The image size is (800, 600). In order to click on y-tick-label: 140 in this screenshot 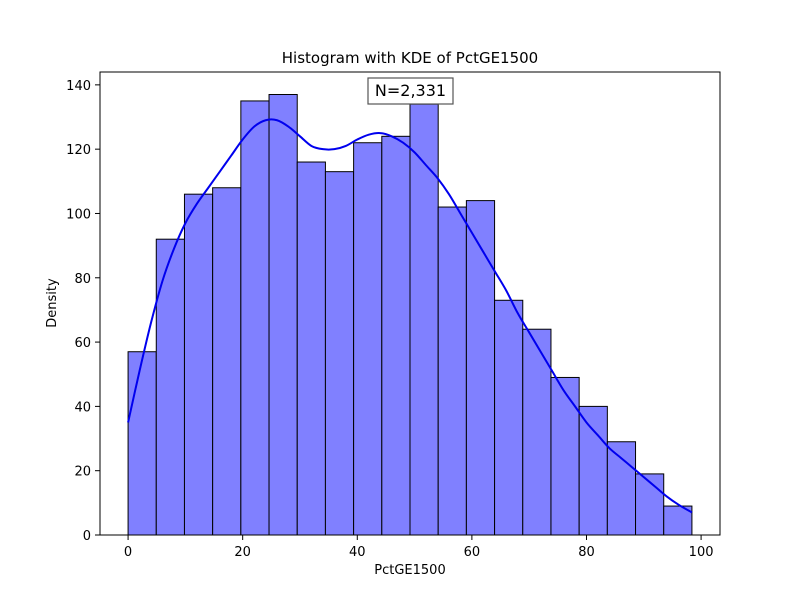, I will do `click(78, 86)`.